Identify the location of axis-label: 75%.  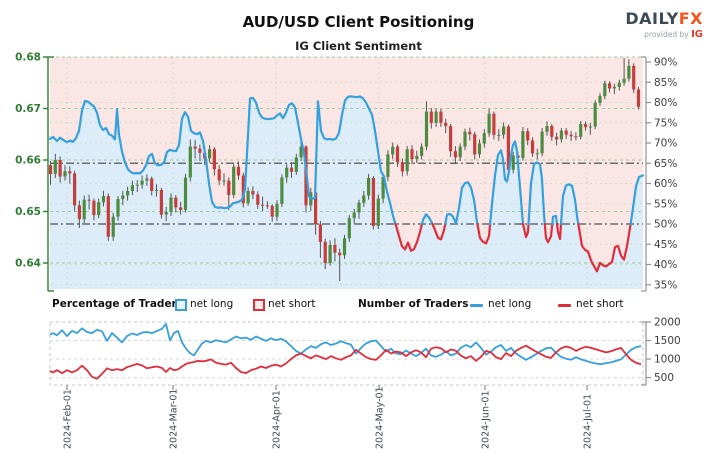
(665, 123).